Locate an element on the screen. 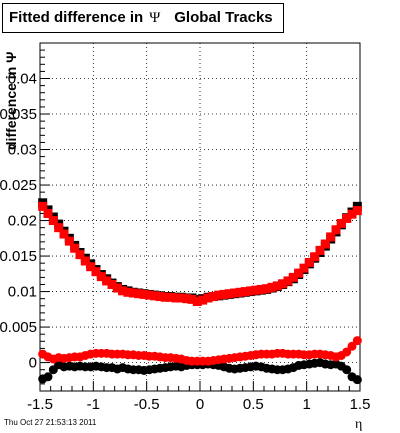 This screenshot has width=400, height=433. chart-title-suffix: Global Tracks is located at coordinates (223, 17).